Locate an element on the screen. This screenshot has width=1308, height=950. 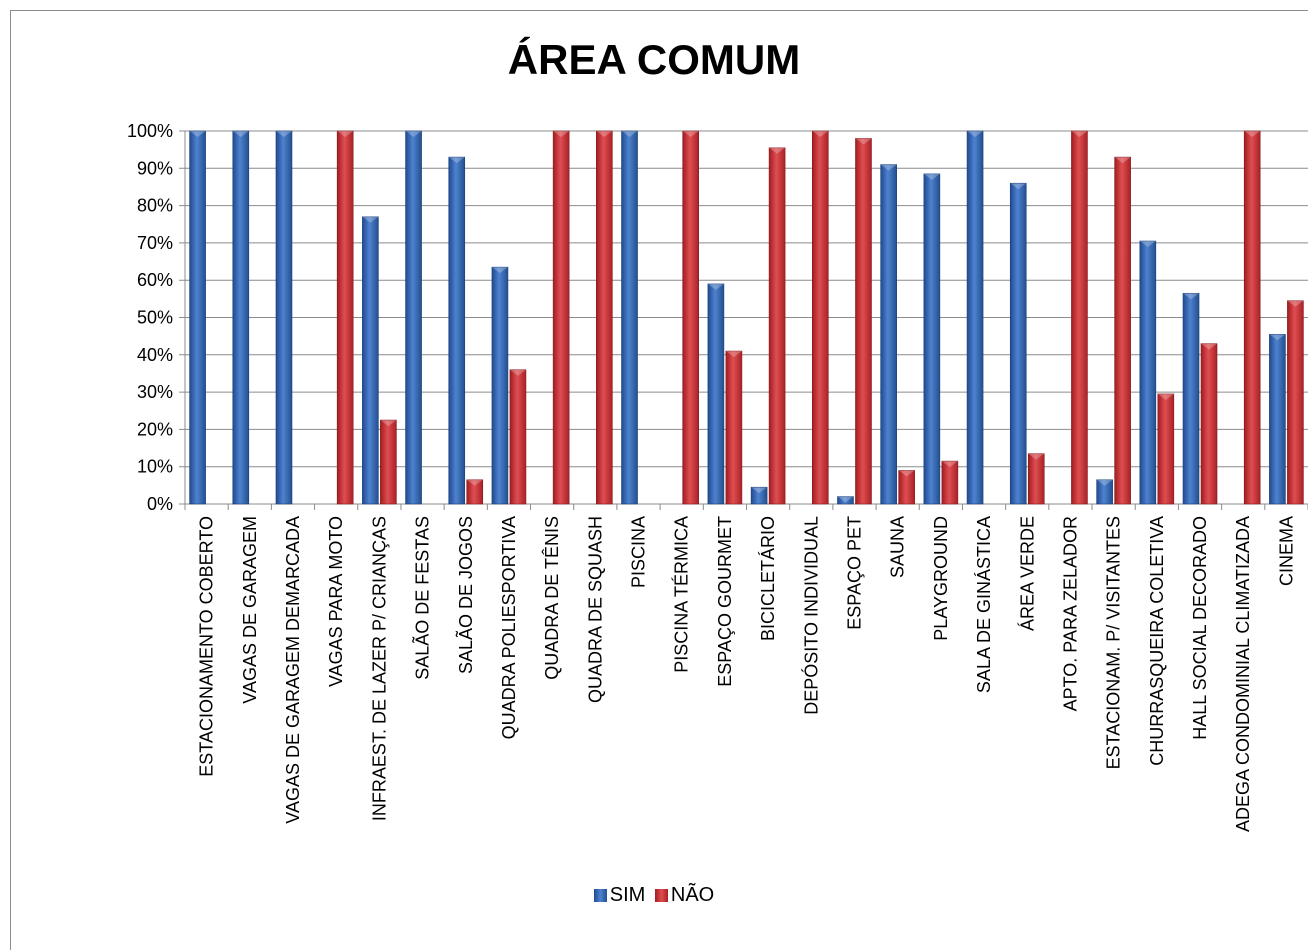
y-tick-label: 0% is located at coordinates (160, 504).